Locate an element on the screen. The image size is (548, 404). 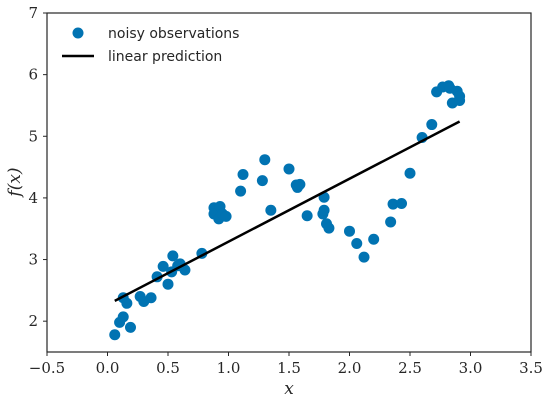
x-tick-label-3: 1.0 is located at coordinates (229, 368).